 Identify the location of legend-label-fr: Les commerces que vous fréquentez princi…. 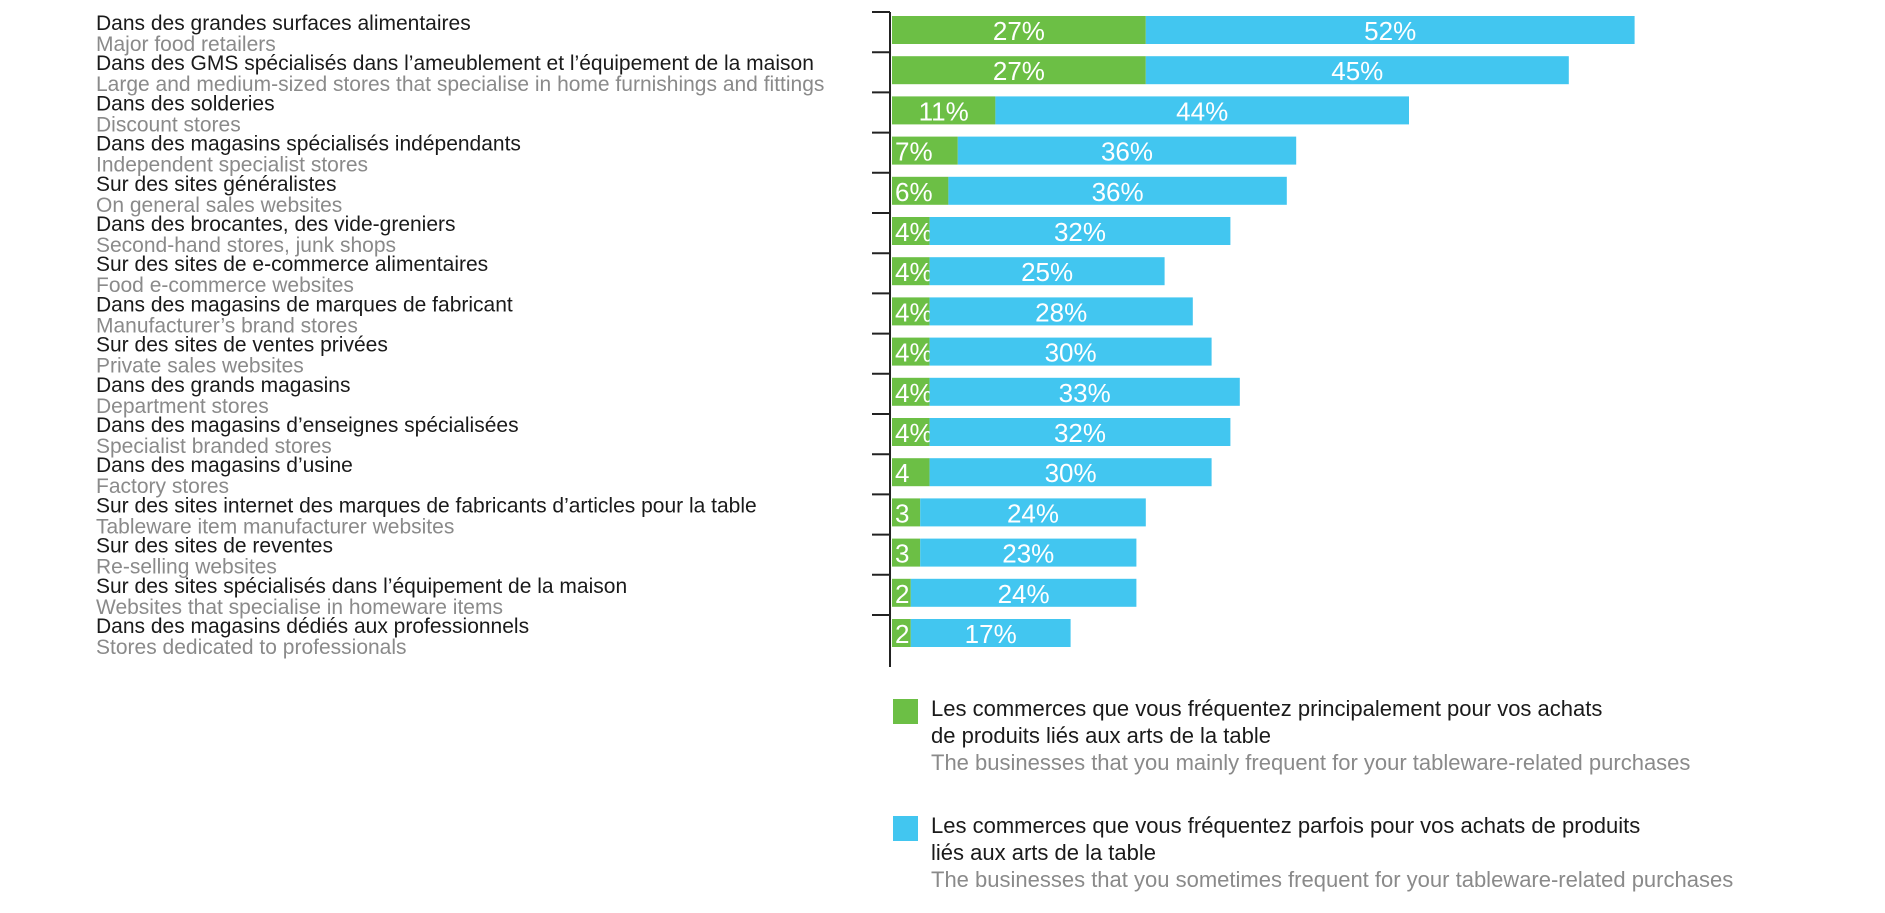
(1266, 708).